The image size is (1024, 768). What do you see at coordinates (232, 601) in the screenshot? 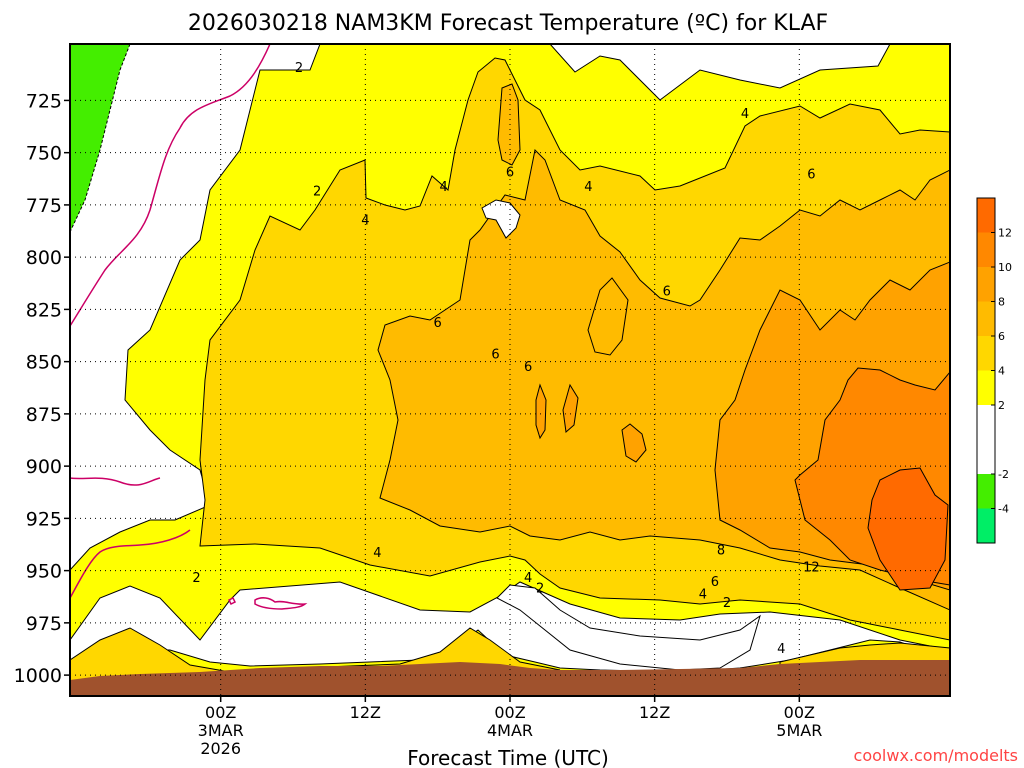
I see `isotherm-0-dot` at bounding box center [232, 601].